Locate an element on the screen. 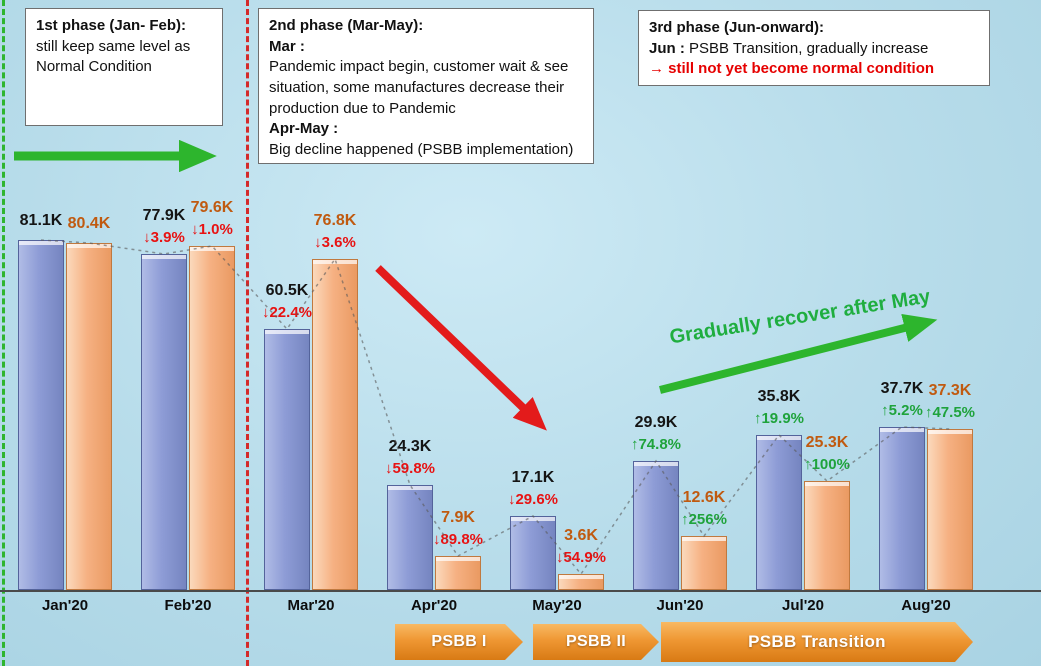  change-label-blue-May'20: ↓29.6% is located at coordinates (533, 499).